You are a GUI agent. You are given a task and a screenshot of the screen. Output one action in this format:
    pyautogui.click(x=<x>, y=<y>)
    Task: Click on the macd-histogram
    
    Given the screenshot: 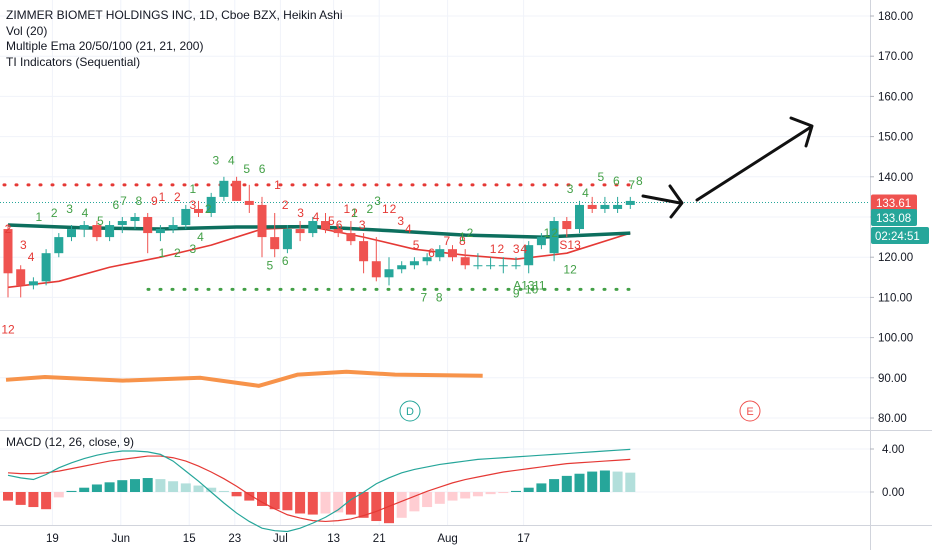 What is the action you would take?
    pyautogui.click(x=319, y=497)
    